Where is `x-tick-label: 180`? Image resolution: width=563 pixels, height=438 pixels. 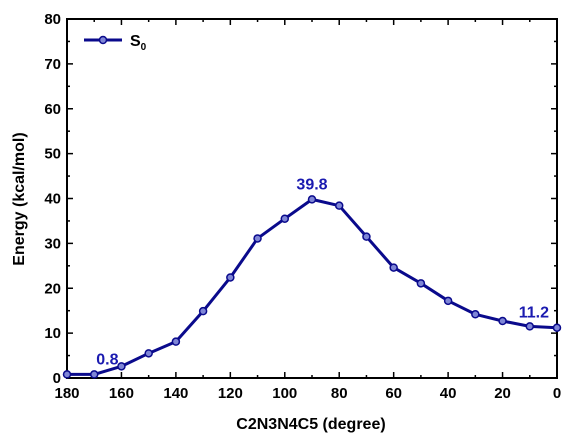
x-tick-label: 180 is located at coordinates (66, 393).